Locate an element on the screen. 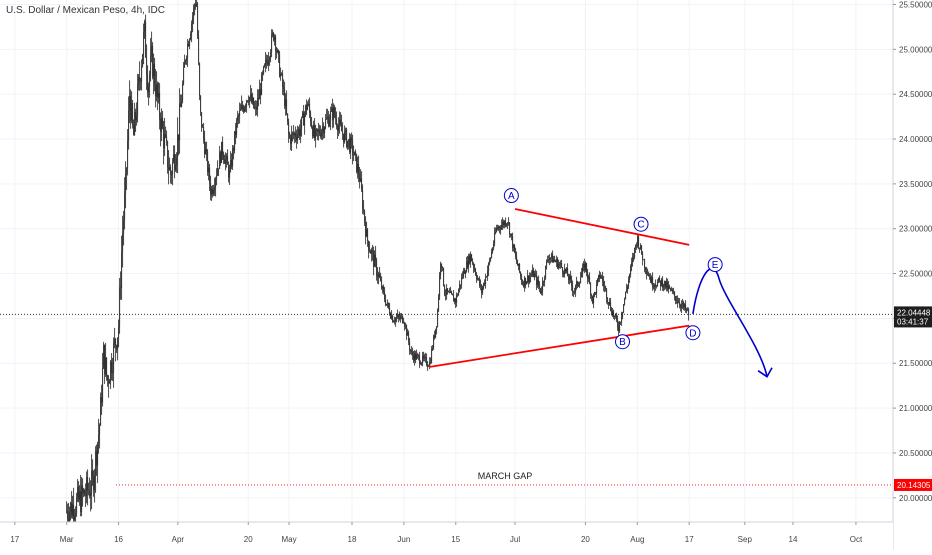  countdown-label: 03:41:37 is located at coordinates (913, 321).